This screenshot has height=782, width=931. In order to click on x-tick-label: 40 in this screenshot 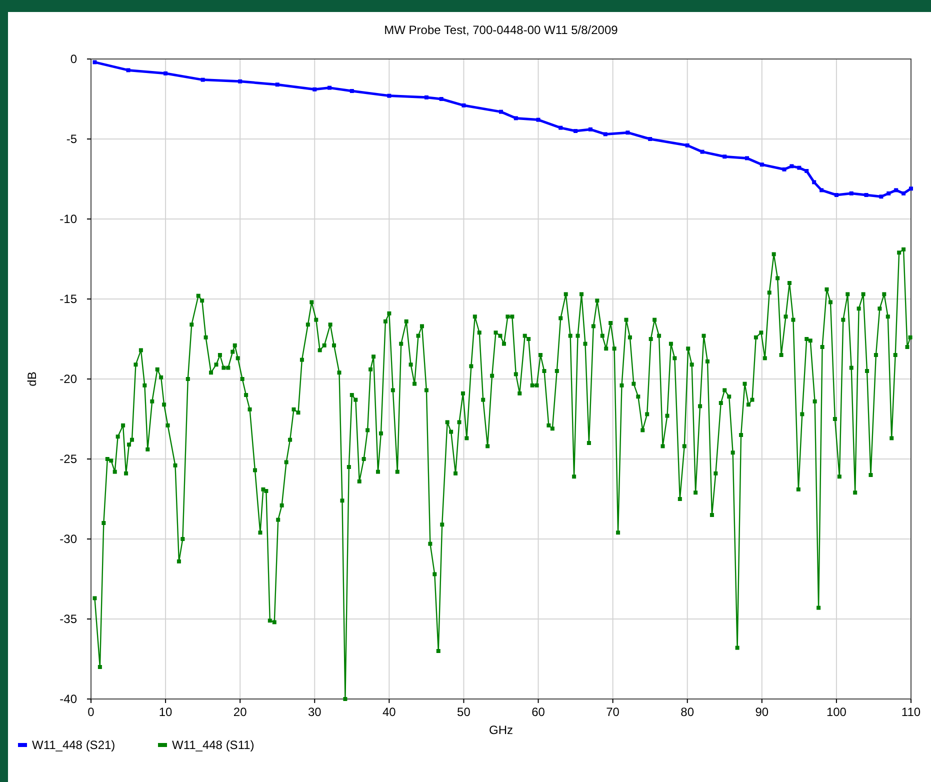, I will do `click(389, 712)`.